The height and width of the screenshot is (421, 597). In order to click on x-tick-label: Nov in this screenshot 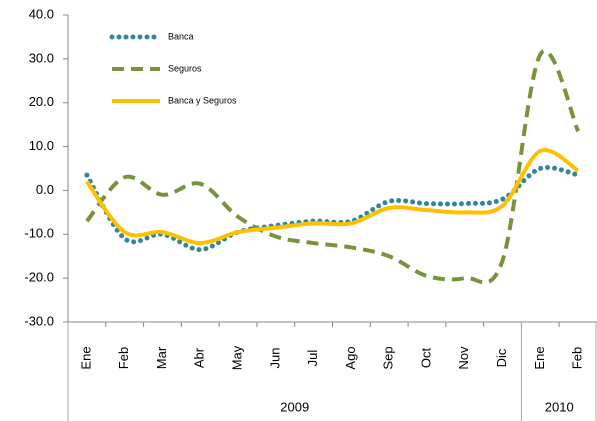, I will do `click(463, 358)`.